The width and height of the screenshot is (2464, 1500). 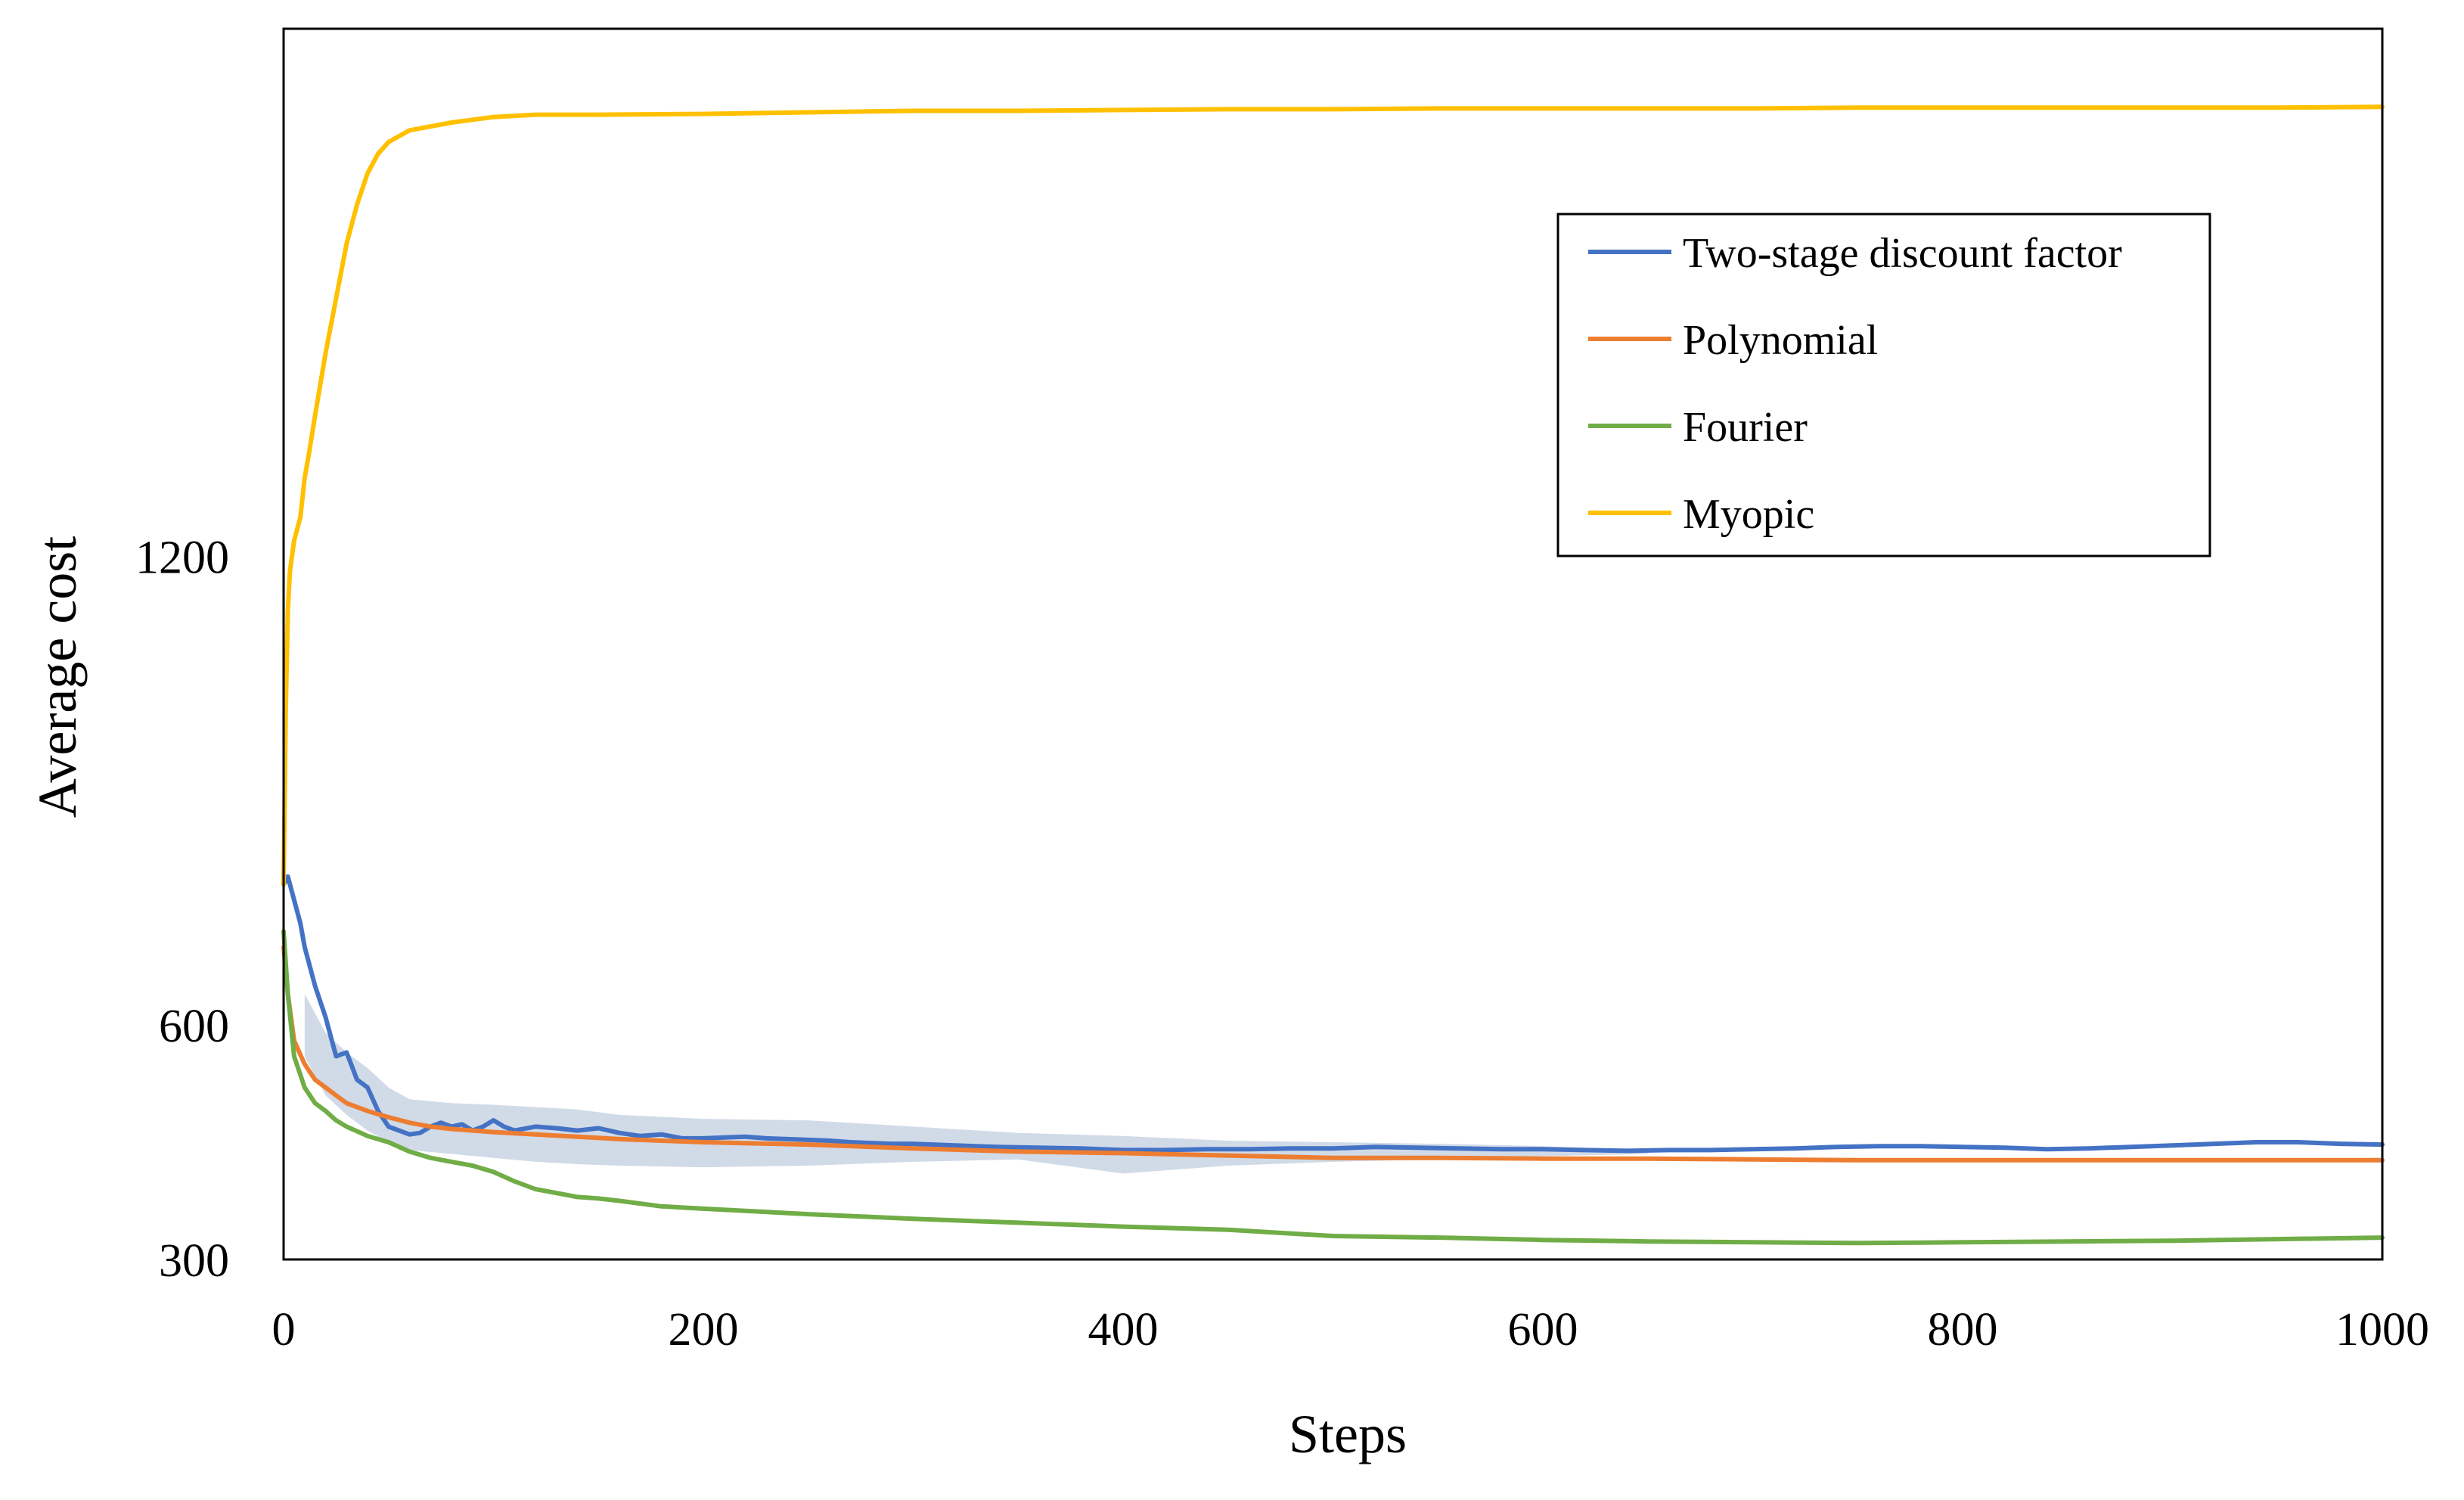 I want to click on x-tick-label: 600, so click(x=1543, y=1330).